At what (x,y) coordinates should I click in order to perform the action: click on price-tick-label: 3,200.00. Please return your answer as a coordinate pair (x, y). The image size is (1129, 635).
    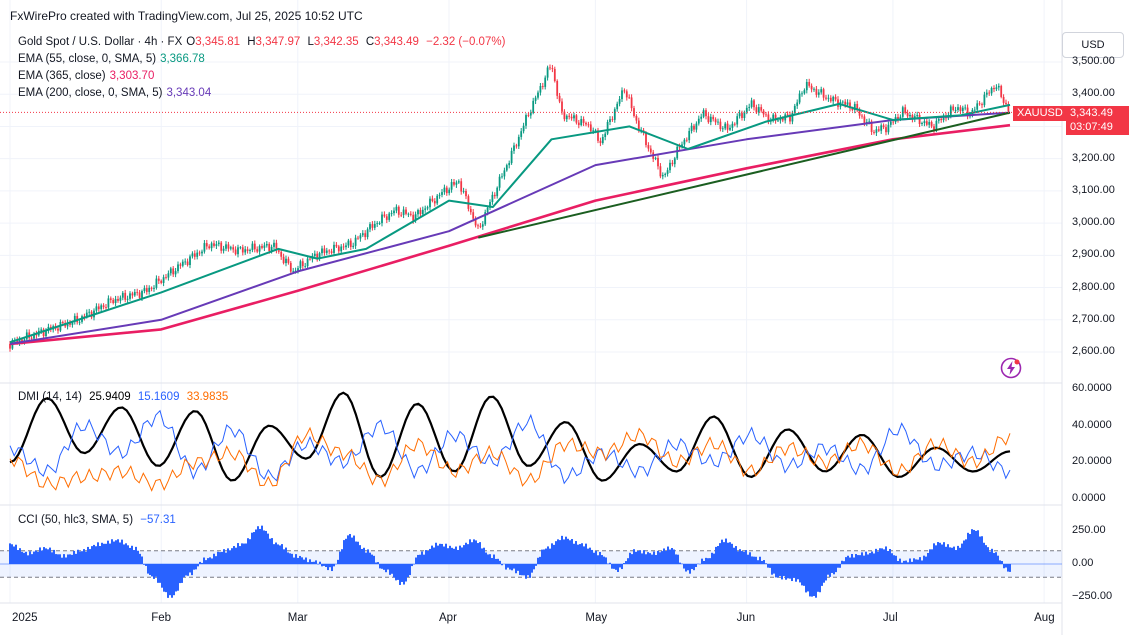
    Looking at the image, I should click on (1093, 157).